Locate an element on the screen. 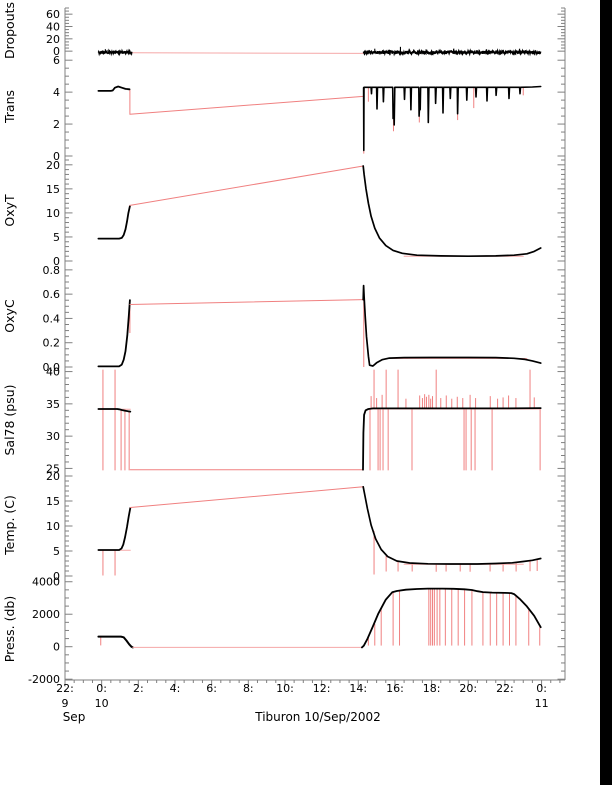 This screenshot has height=785, width=612. dropouts-lightred-trace is located at coordinates (247, 53).